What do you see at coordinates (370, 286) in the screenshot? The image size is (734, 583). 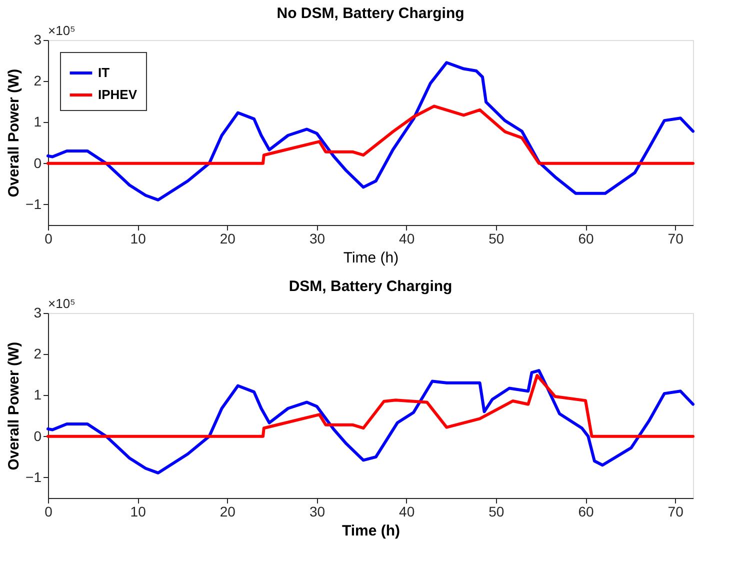 I see `chart-title: DSM, Battery Charging` at bounding box center [370, 286].